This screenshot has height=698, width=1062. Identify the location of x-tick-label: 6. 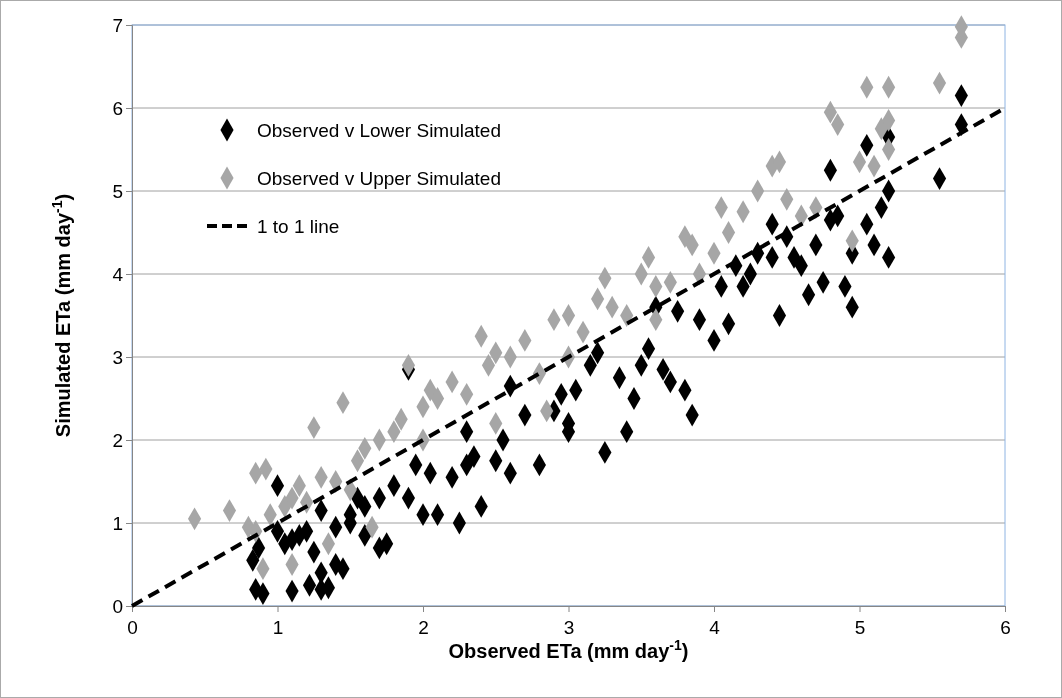
(1005, 627).